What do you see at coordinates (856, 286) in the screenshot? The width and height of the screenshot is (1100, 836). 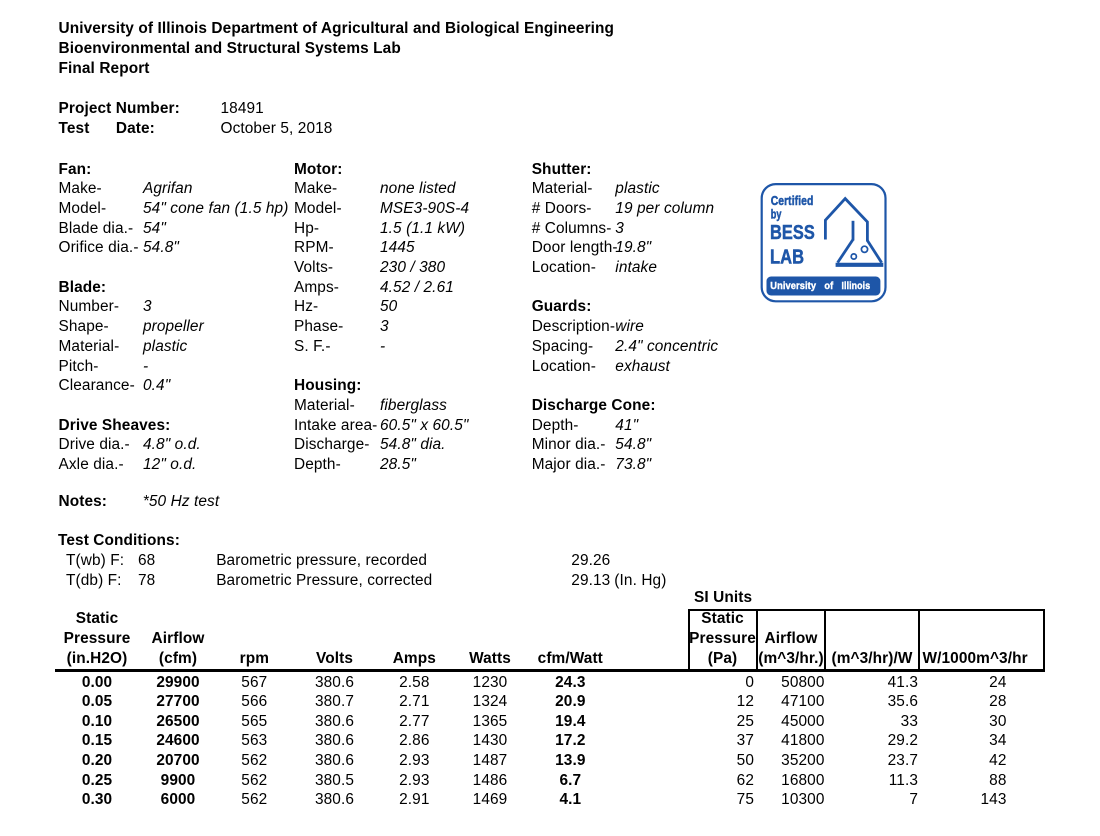 I see `svg-text: Illinois` at bounding box center [856, 286].